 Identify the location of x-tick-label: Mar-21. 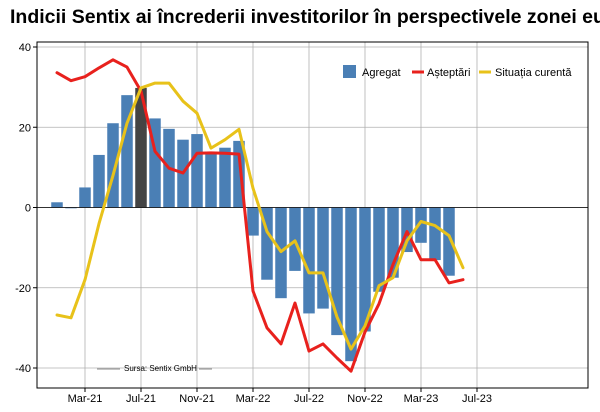
(85, 399).